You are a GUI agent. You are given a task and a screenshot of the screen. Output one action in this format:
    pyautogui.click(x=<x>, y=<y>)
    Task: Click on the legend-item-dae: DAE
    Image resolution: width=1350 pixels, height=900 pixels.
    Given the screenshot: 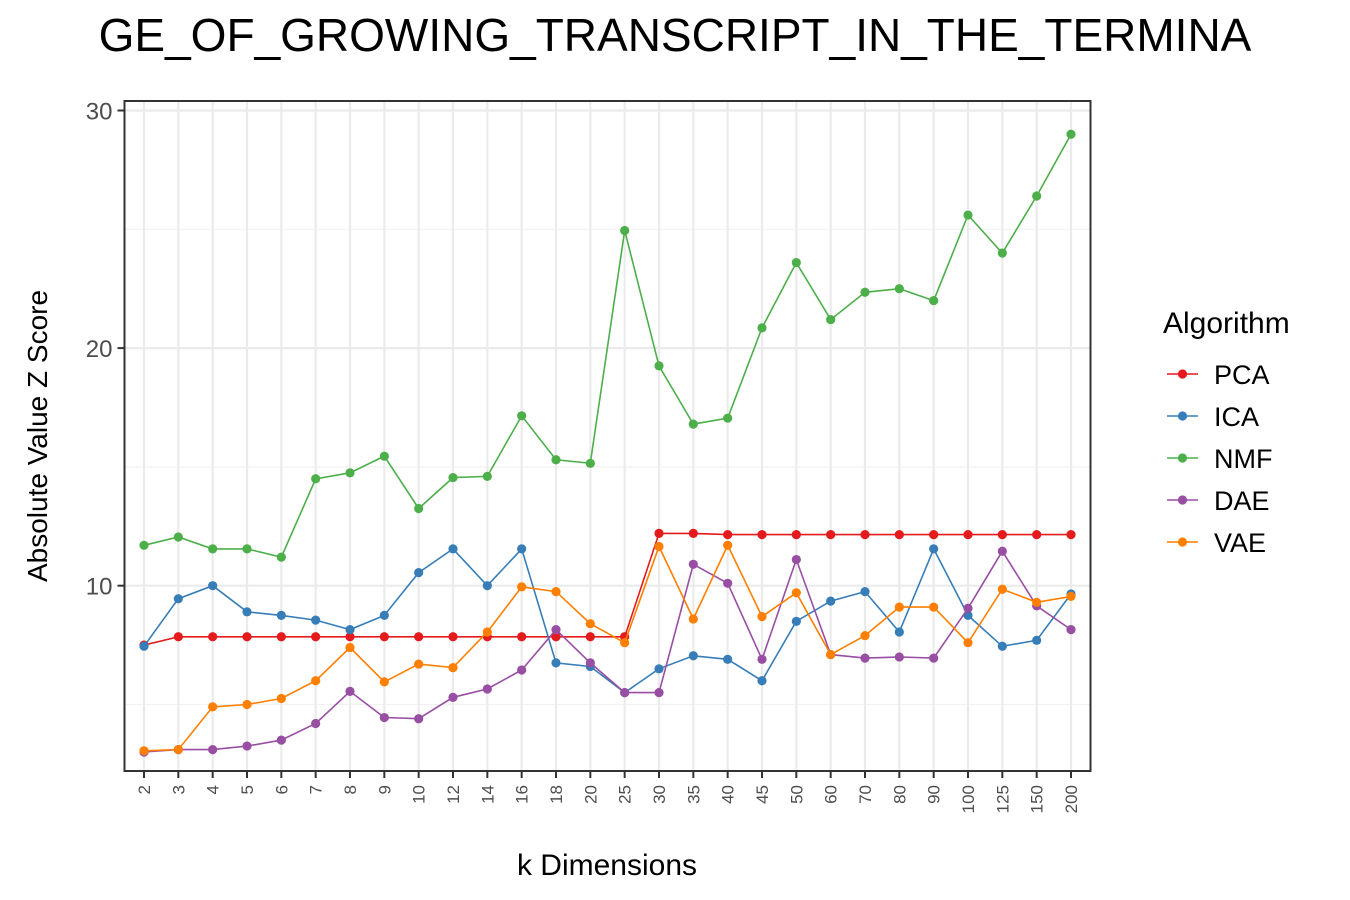 What is the action you would take?
    pyautogui.click(x=1218, y=501)
    